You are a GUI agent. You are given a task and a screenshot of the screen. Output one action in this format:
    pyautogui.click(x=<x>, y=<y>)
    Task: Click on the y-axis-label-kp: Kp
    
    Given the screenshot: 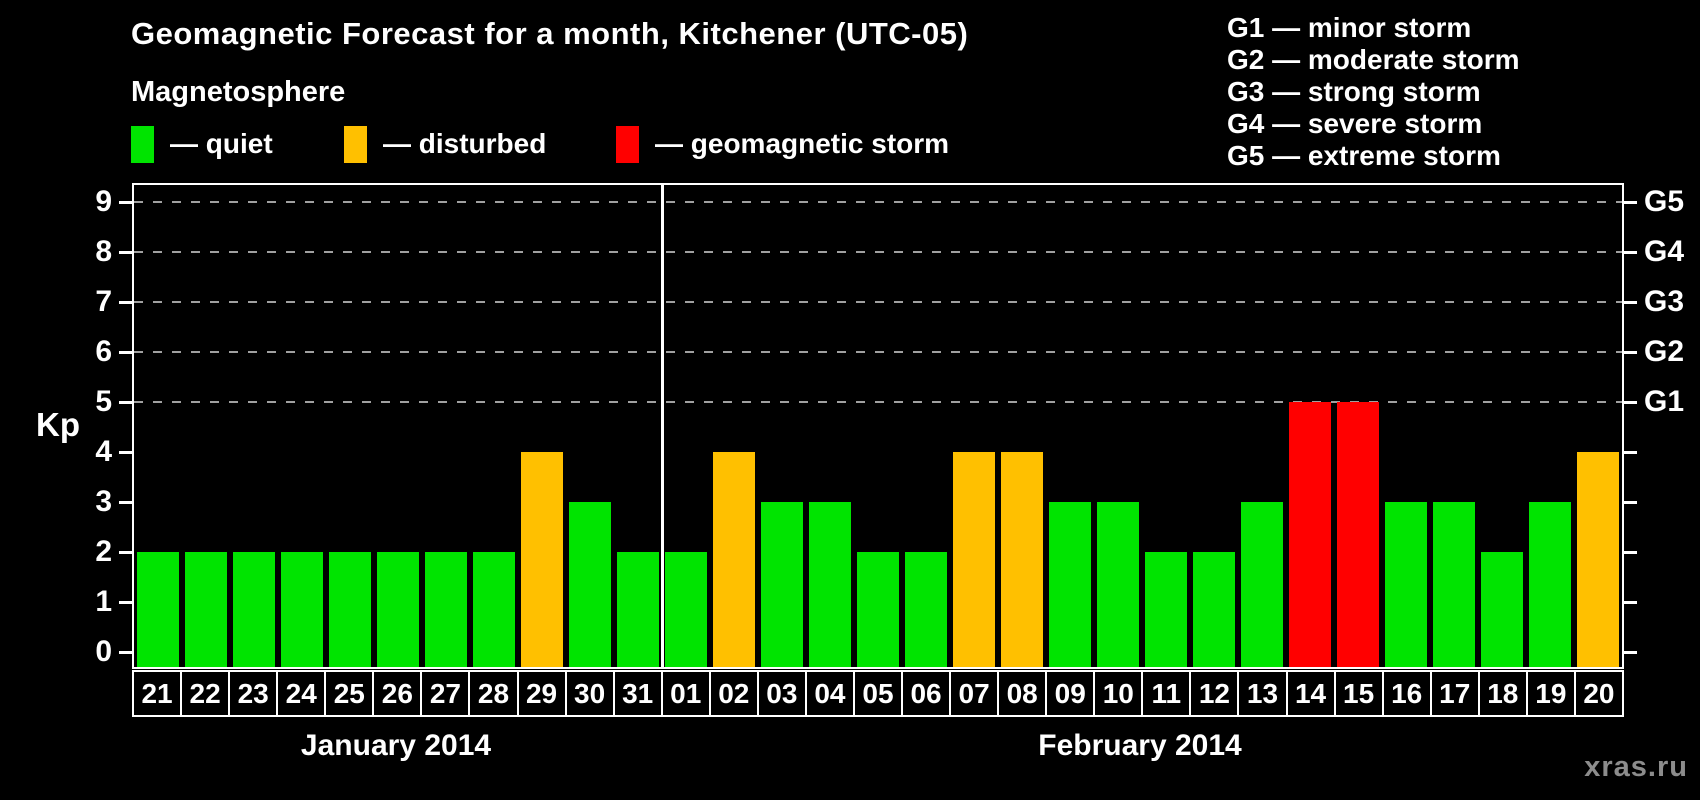 What is the action you would take?
    pyautogui.click(x=58, y=424)
    